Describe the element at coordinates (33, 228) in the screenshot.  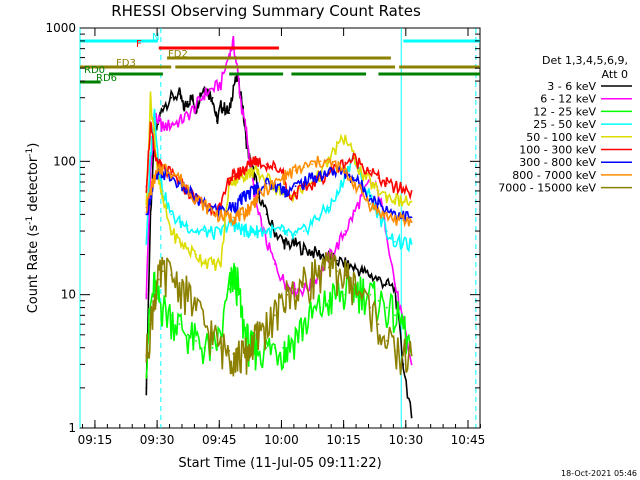
I see `y-axis-label: Count Rate (s-1 detector-1)` at that location.